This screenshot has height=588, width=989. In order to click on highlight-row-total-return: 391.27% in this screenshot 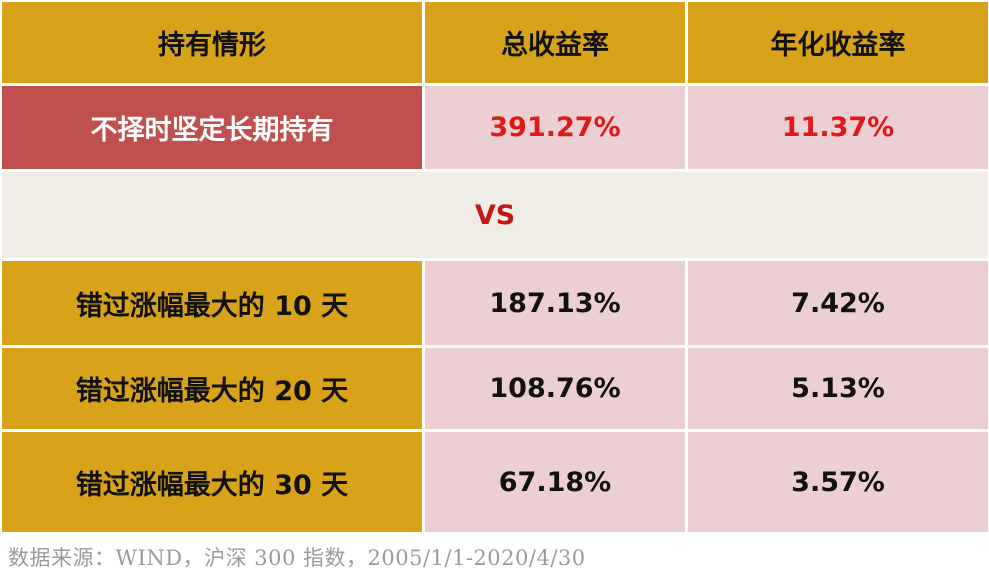, I will do `click(555, 127)`.